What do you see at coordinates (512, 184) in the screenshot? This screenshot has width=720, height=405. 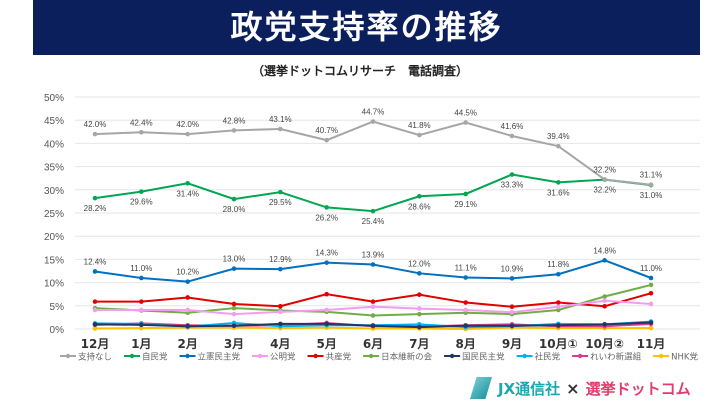 I see `data-label: 33.3%` at bounding box center [512, 184].